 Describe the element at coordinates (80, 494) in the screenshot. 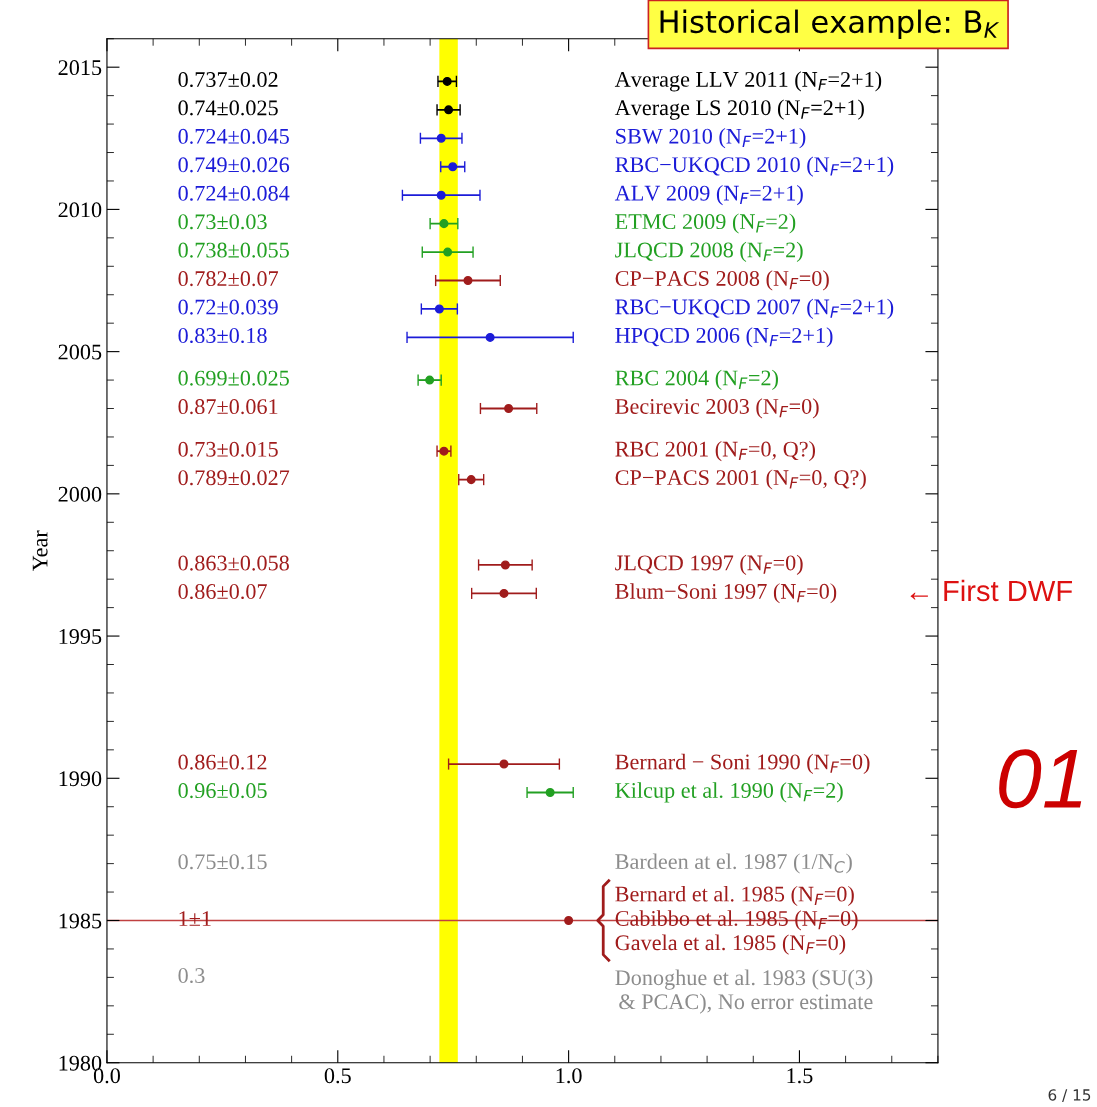

I see `y-tick-label: 2000` at that location.